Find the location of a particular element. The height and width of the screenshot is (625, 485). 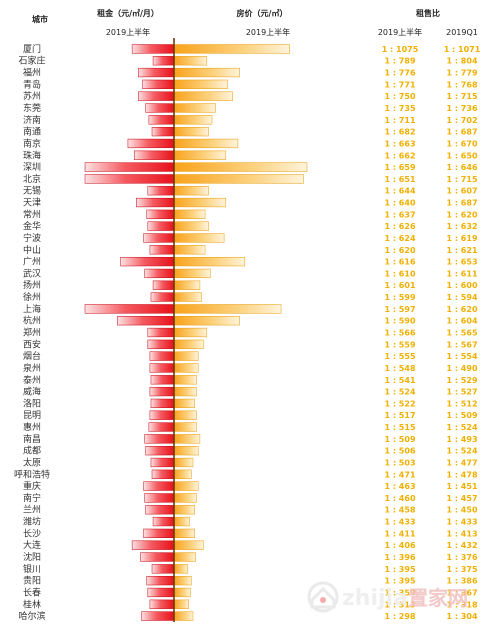

row-29: 泰州 1 : 541 1 : 529 is located at coordinates (250, 380).